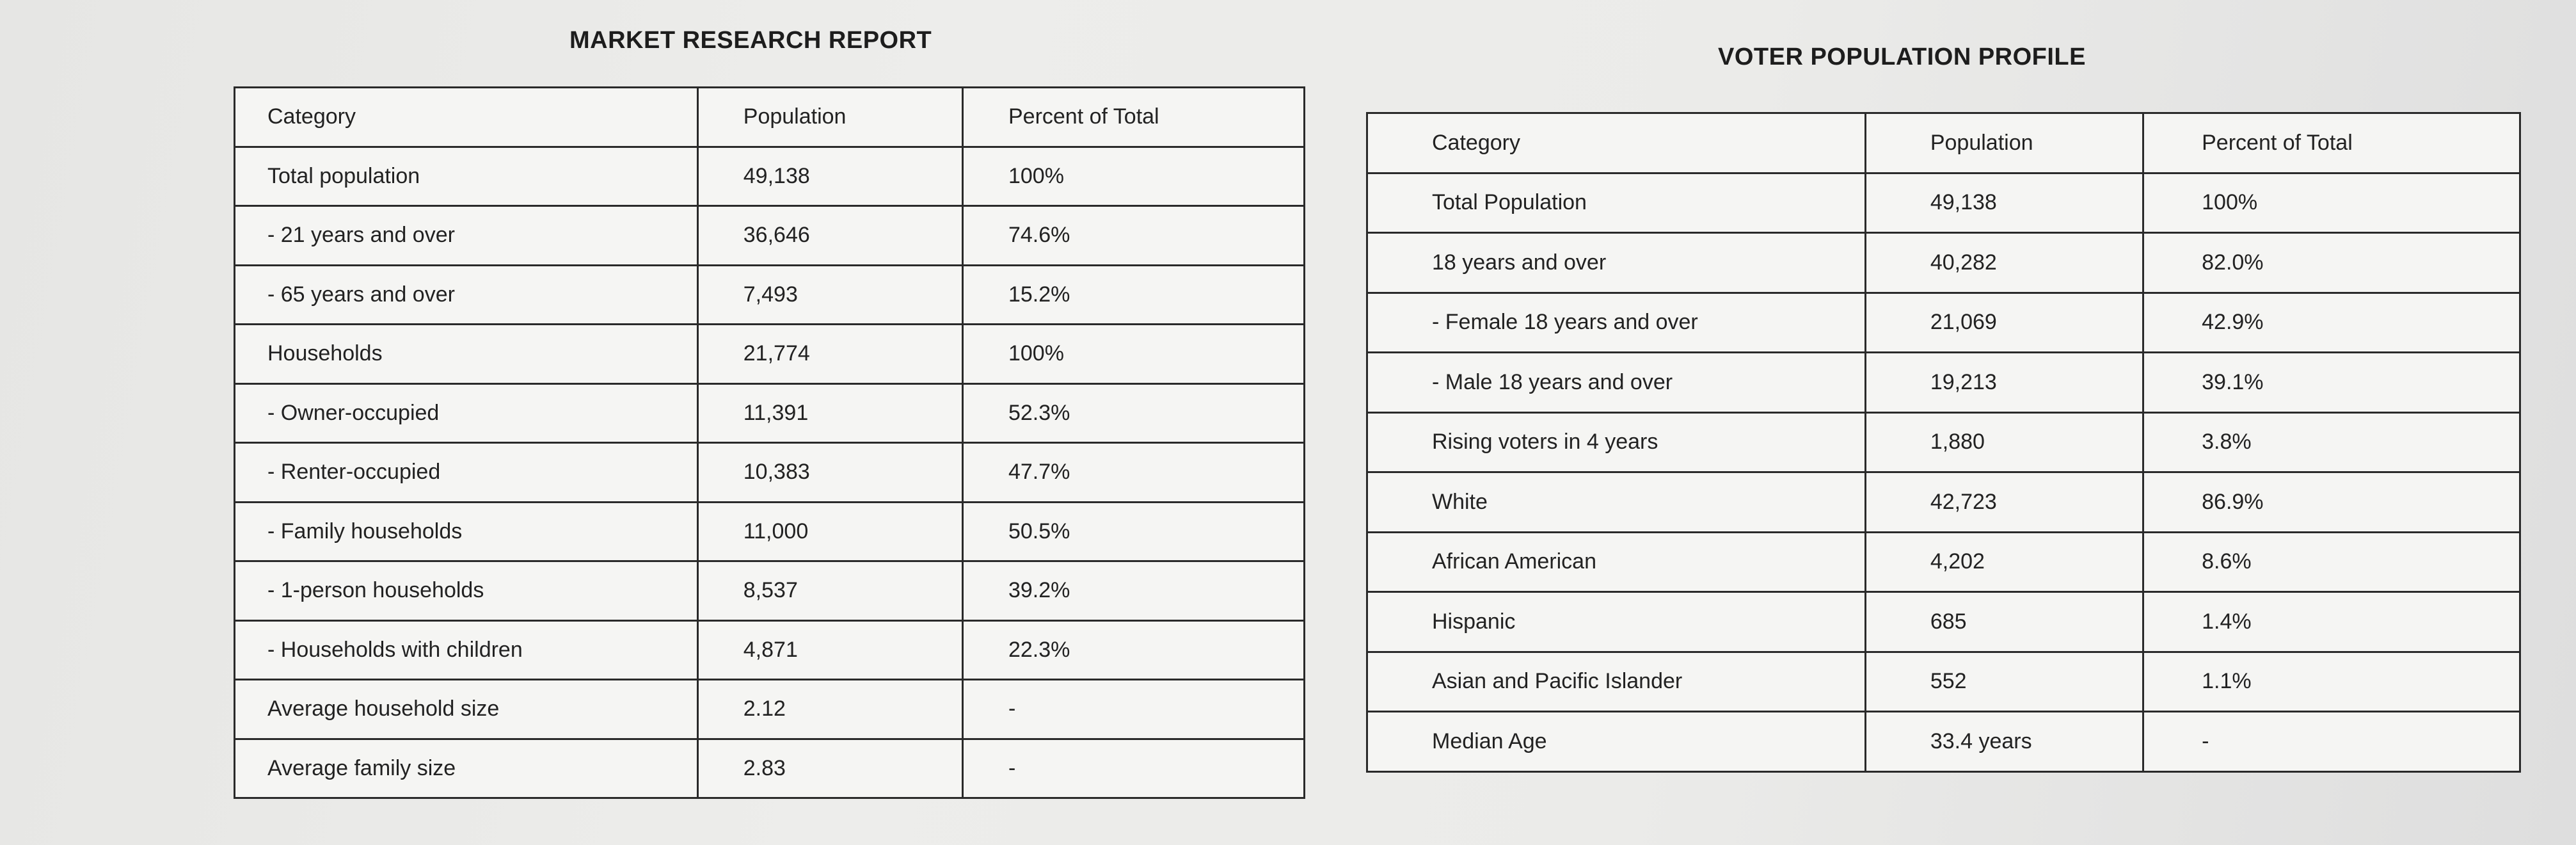 Image resolution: width=2576 pixels, height=845 pixels. Describe the element at coordinates (2331, 502) in the screenshot. I see `row-percent: 86.9%` at that location.